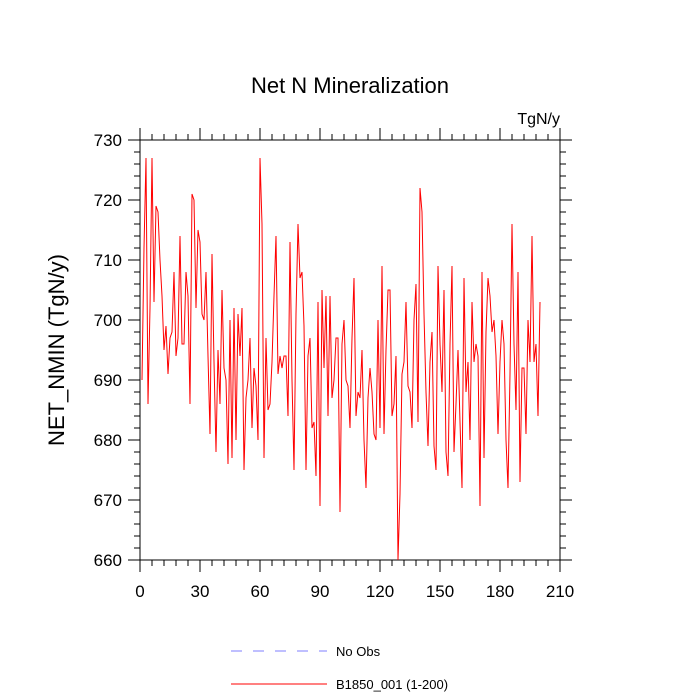 This screenshot has height=700, width=700. What do you see at coordinates (108, 440) in the screenshot?
I see `y-tick-label: 680` at bounding box center [108, 440].